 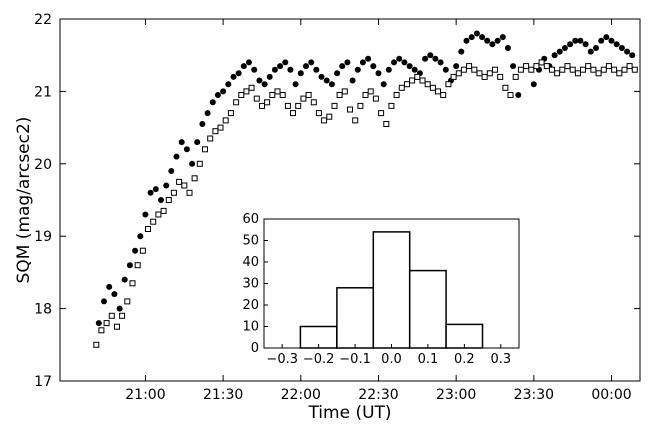 What do you see at coordinates (43, 237) in the screenshot?
I see `y-tick-label: 19` at bounding box center [43, 237].